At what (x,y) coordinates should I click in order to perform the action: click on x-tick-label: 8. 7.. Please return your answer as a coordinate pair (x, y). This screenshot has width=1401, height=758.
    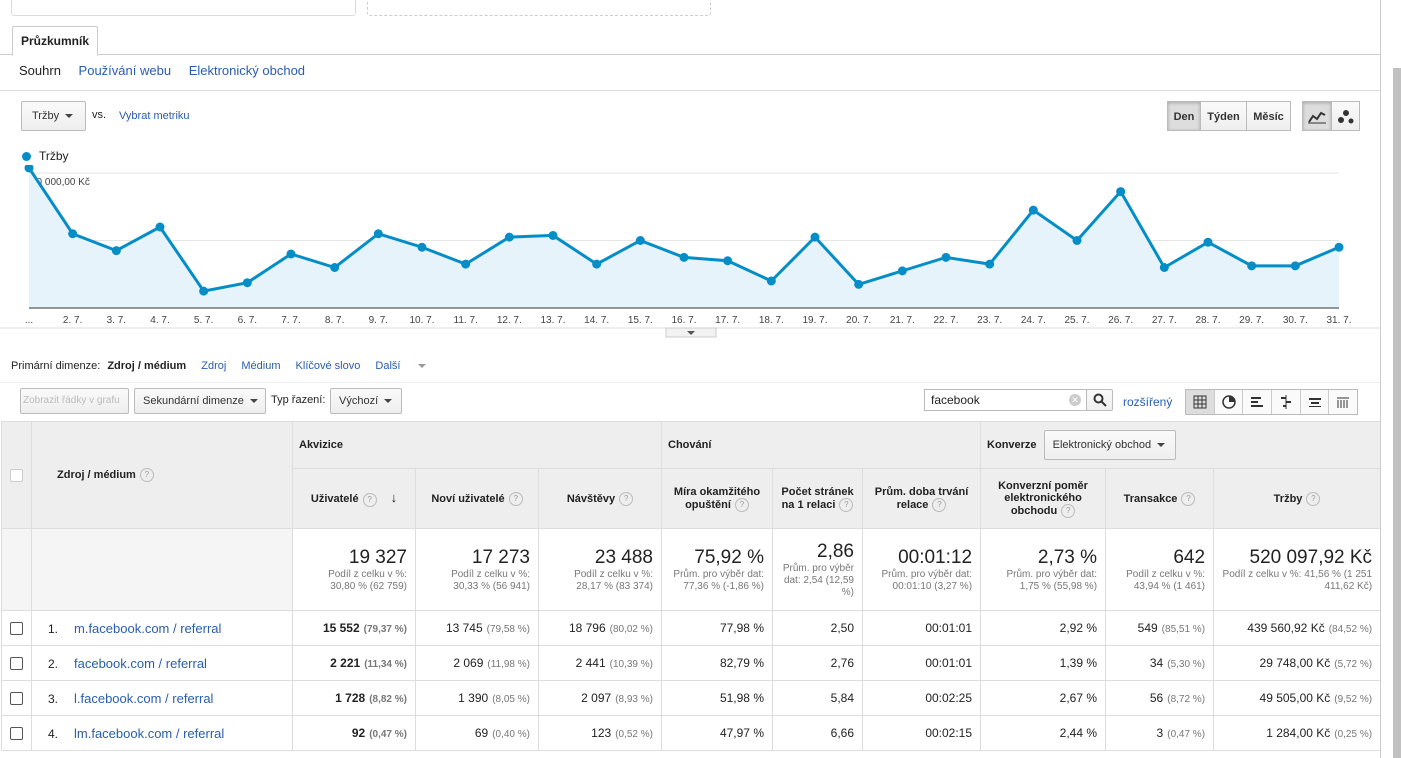
    Looking at the image, I should click on (334, 320).